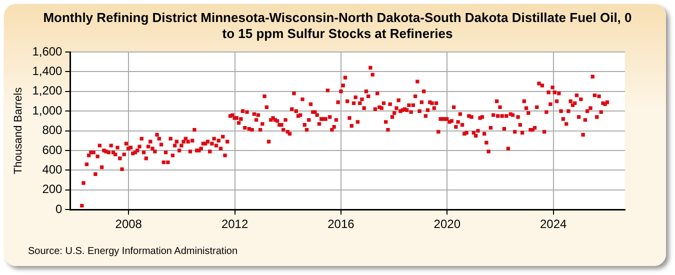 This screenshot has height=275, width=675. What do you see at coordinates (47, 110) in the screenshot?
I see `y-tick-label: 1,000` at bounding box center [47, 110].